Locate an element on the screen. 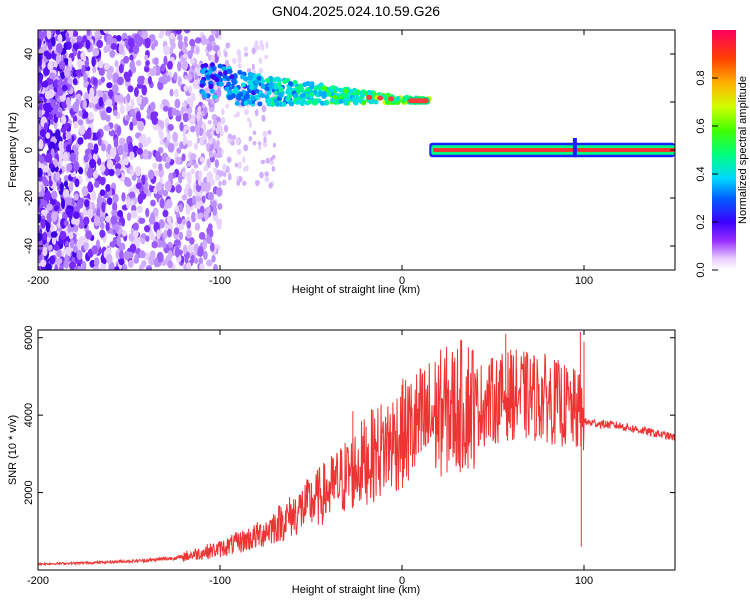 This screenshot has width=750, height=600. snr-ylabel: SNR (10 * v/v) is located at coordinates (13, 450).